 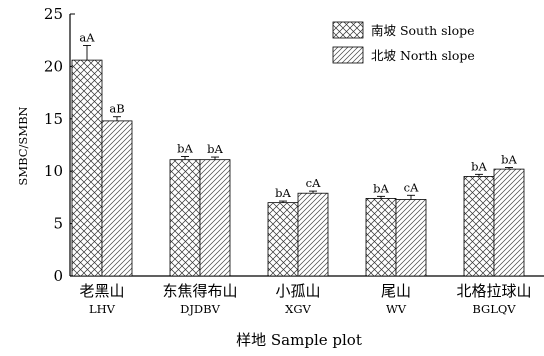 What do you see at coordinates (403, 42) in the screenshot?
I see `legend: 南坡 South slope 北坡 North slope` at bounding box center [403, 42].